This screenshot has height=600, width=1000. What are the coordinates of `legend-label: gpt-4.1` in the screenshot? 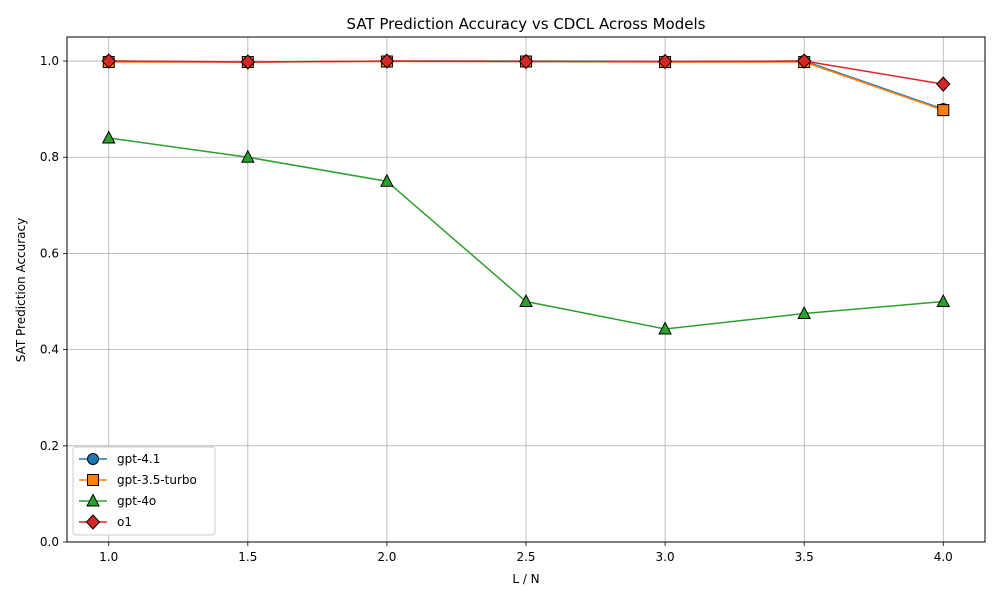 It's located at (138, 459).